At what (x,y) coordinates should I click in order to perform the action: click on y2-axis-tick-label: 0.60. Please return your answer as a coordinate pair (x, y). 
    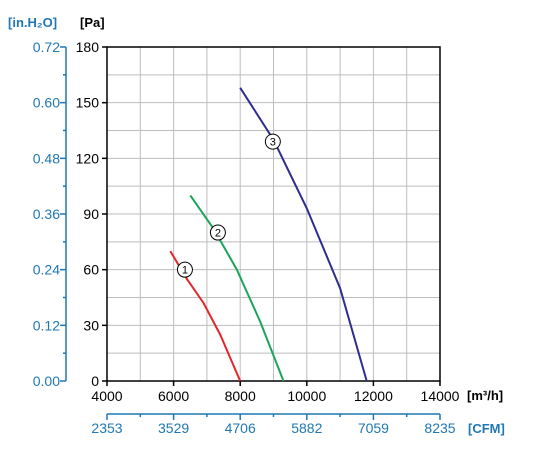
    Looking at the image, I should click on (46, 103).